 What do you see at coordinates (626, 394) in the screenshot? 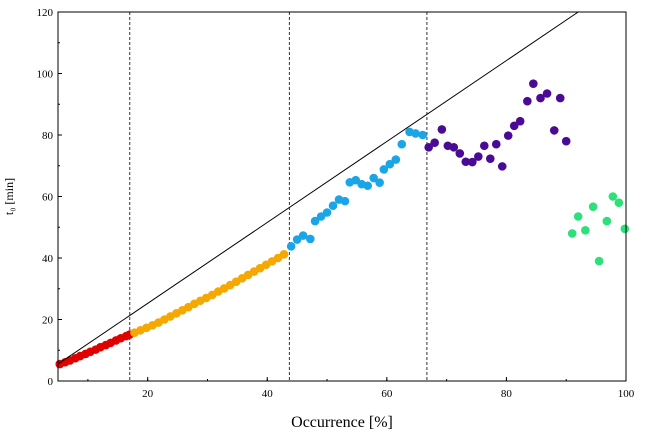
I see `x-tick-label: 100` at bounding box center [626, 394].